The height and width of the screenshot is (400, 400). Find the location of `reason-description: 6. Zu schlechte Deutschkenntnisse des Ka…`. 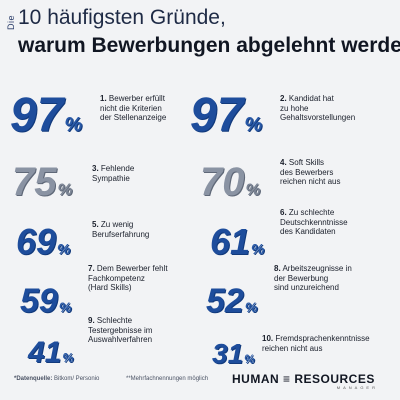

reason-description: 6. Zu schlechte Deutschkenntnisse des Ka… is located at coordinates (314, 222).